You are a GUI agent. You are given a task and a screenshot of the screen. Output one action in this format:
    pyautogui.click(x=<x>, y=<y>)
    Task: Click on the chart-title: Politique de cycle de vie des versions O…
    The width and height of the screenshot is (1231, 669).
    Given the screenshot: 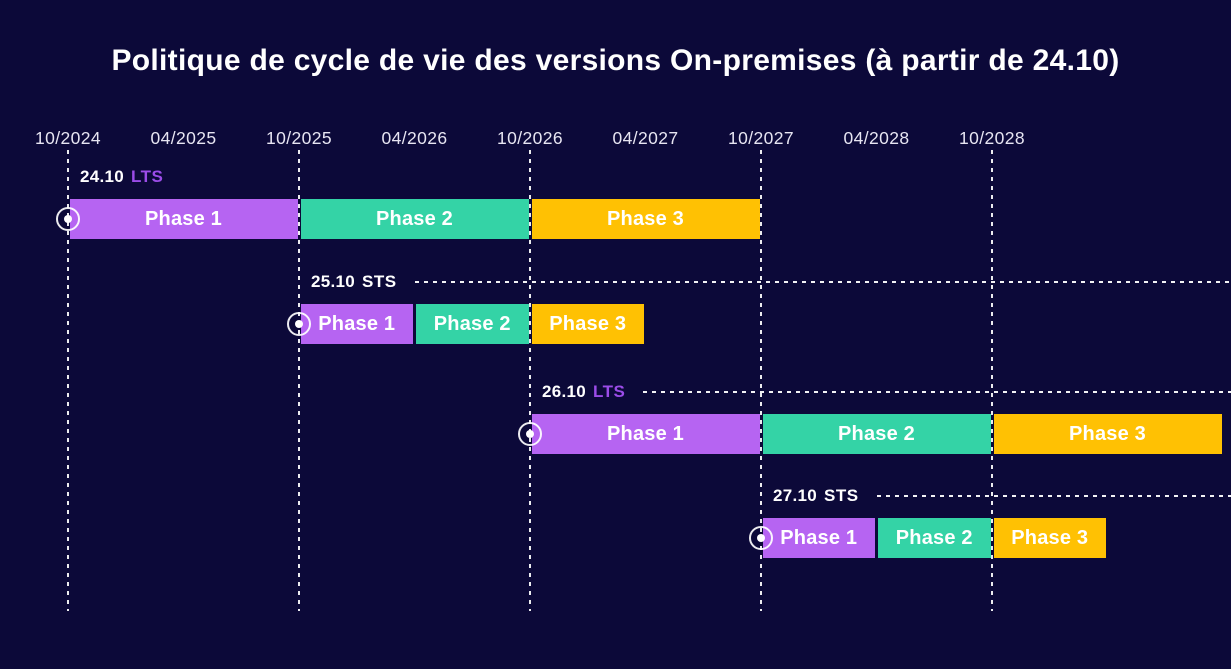 What is the action you would take?
    pyautogui.click(x=615, y=60)
    